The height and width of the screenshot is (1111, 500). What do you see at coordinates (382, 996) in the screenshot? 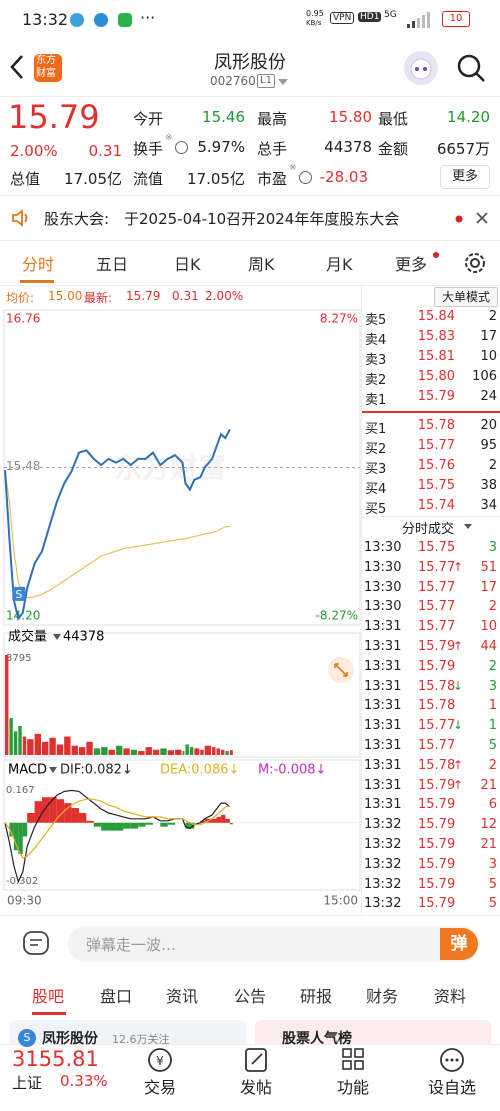
I see `section-tab: 财务` at bounding box center [382, 996].